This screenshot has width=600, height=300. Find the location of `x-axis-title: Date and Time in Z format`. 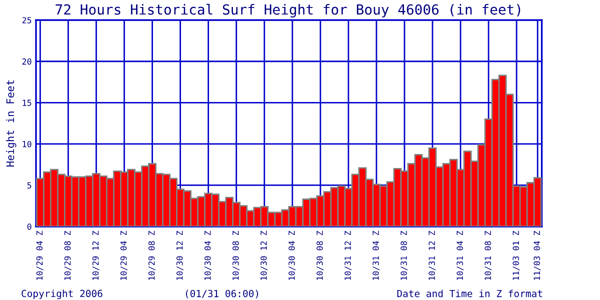

x-axis-title: Date and Time in Z format is located at coordinates (469, 294).